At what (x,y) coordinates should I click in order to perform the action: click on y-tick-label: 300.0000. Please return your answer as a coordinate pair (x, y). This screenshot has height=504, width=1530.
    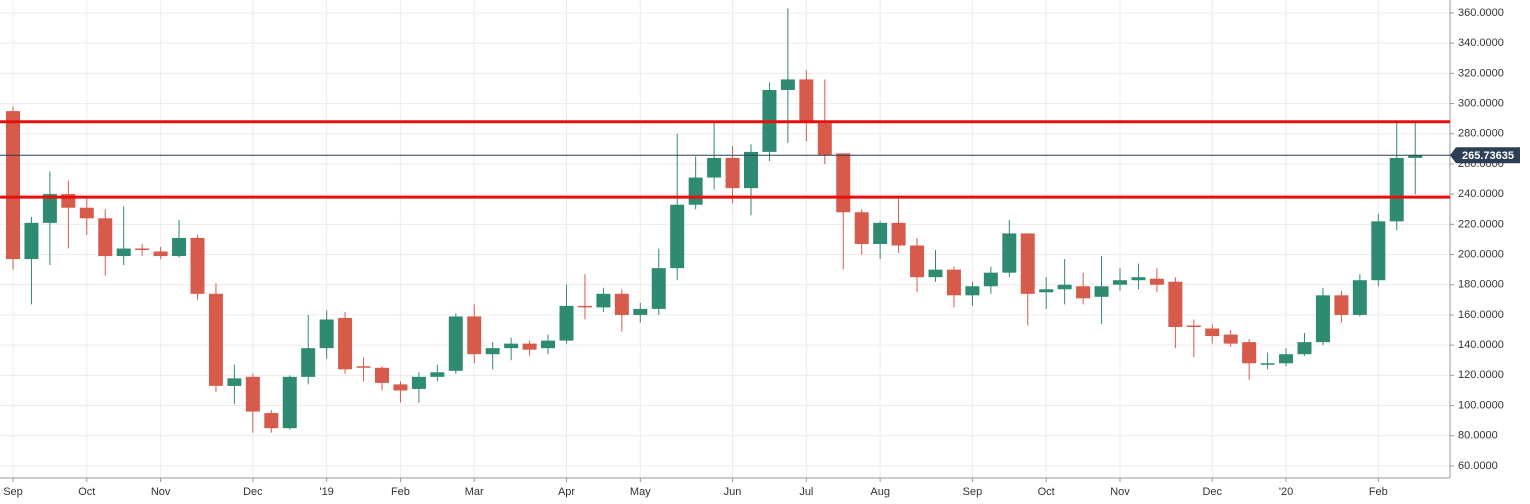
    Looking at the image, I should click on (1481, 103).